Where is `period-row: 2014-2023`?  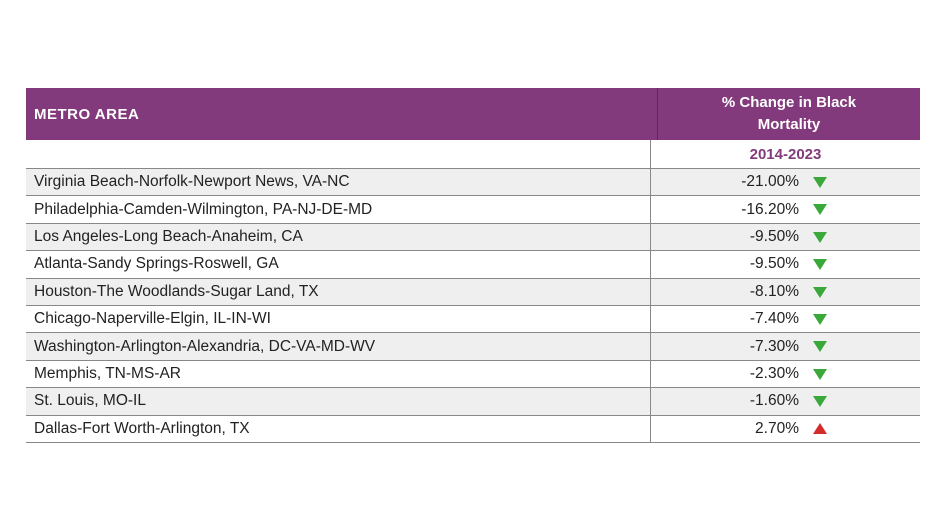
period-row: 2014-2023 is located at coordinates (473, 154).